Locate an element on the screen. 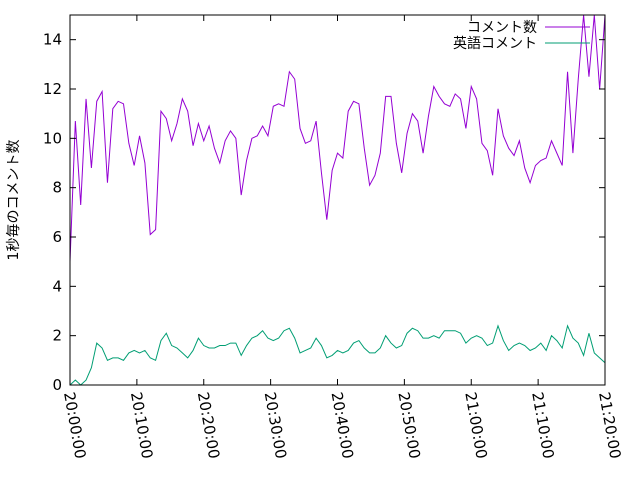  y-tick-label: 2 is located at coordinates (57, 336).